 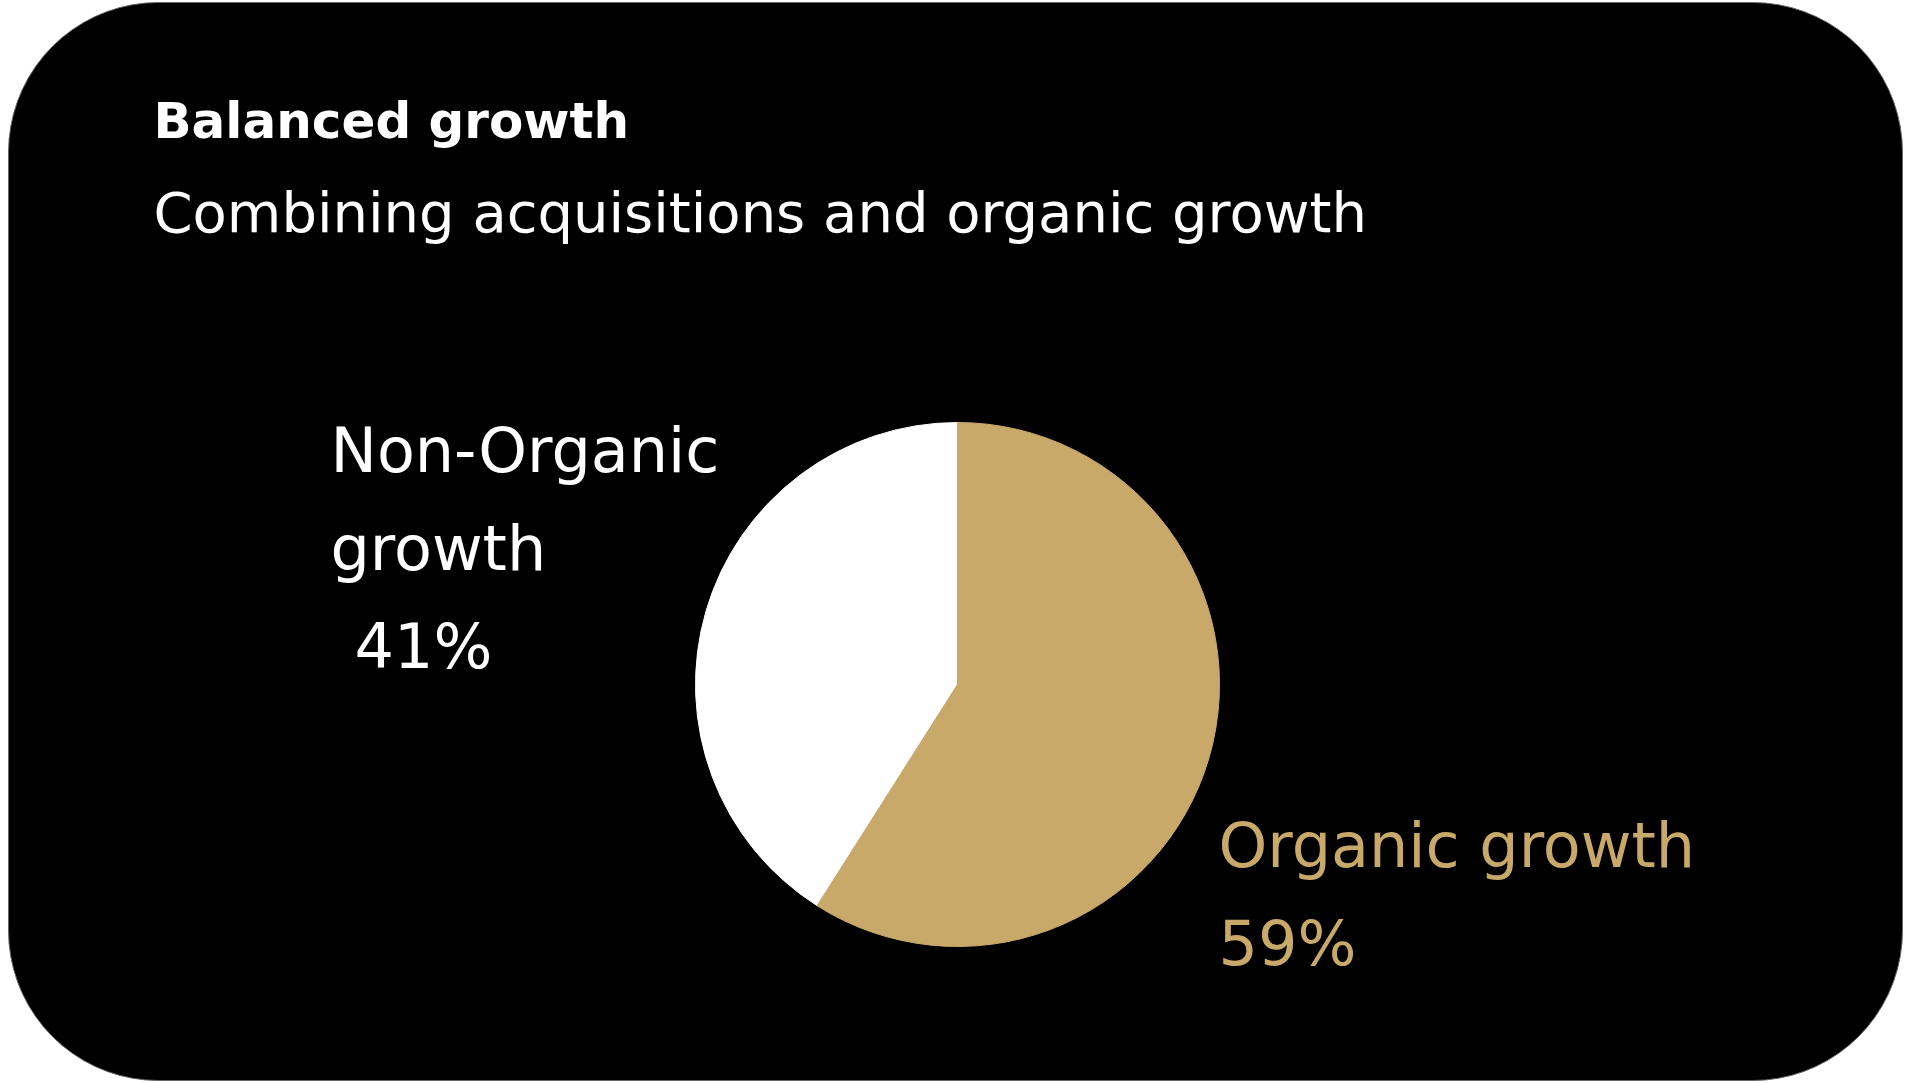 What do you see at coordinates (1457, 845) in the screenshot?
I see `slice-label: Organic growth` at bounding box center [1457, 845].